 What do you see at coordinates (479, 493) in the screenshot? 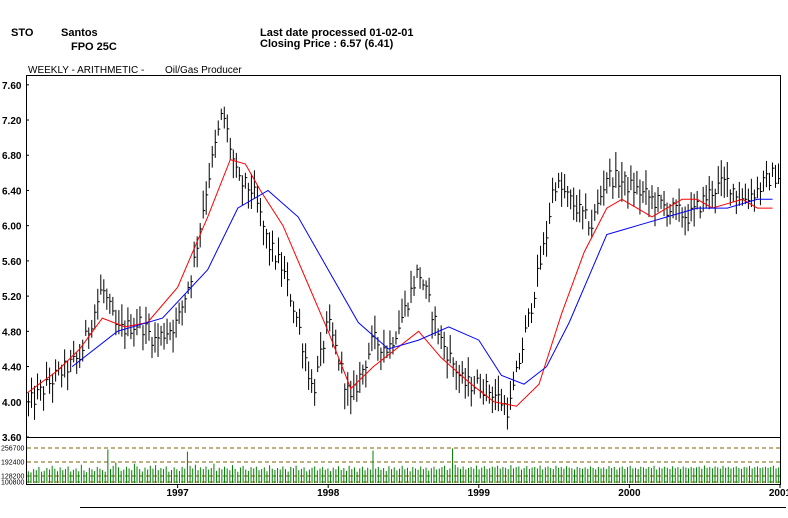
I see `x-tick-label: 1999` at bounding box center [479, 493].